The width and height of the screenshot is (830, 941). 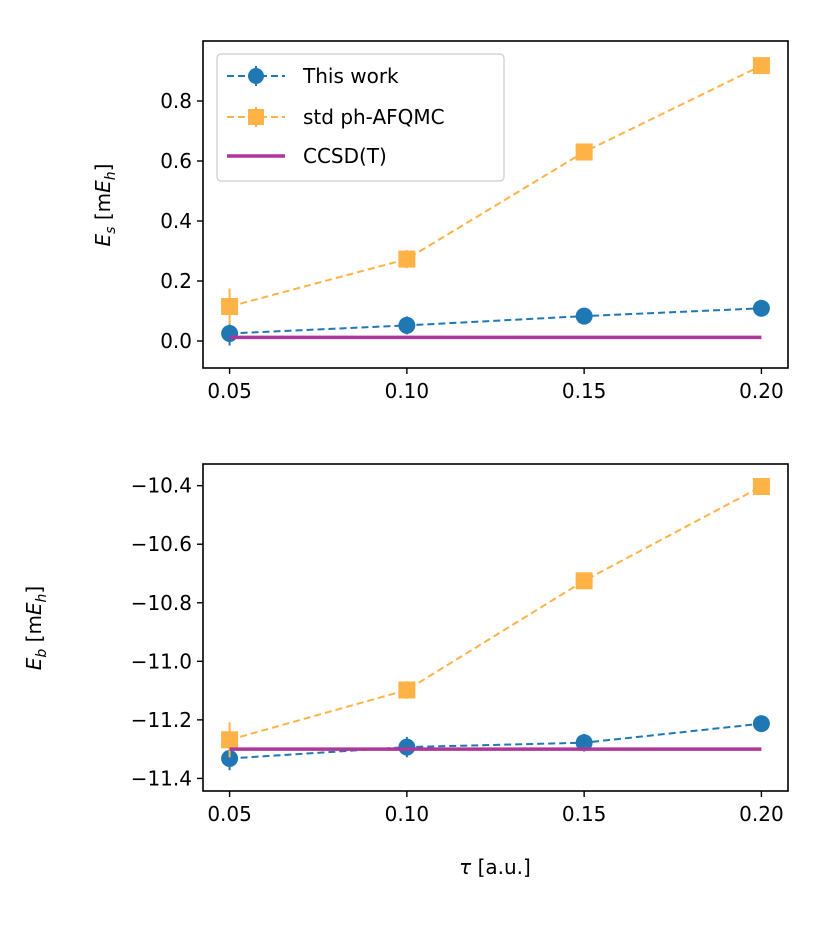 I want to click on legend-entry-ccsdt: CCSD(T), so click(x=307, y=156).